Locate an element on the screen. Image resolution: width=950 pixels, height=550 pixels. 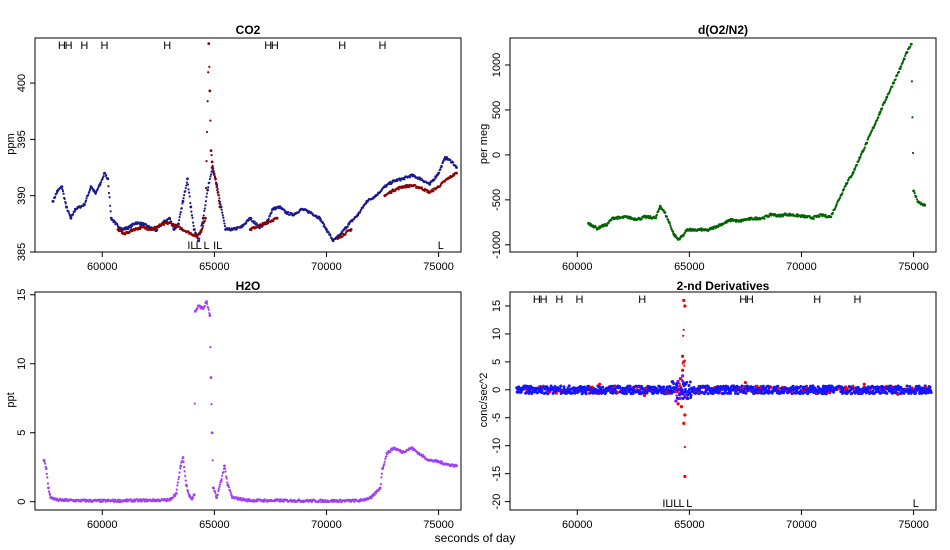
deriv-x-tick-label: 75000 is located at coordinates (913, 525).